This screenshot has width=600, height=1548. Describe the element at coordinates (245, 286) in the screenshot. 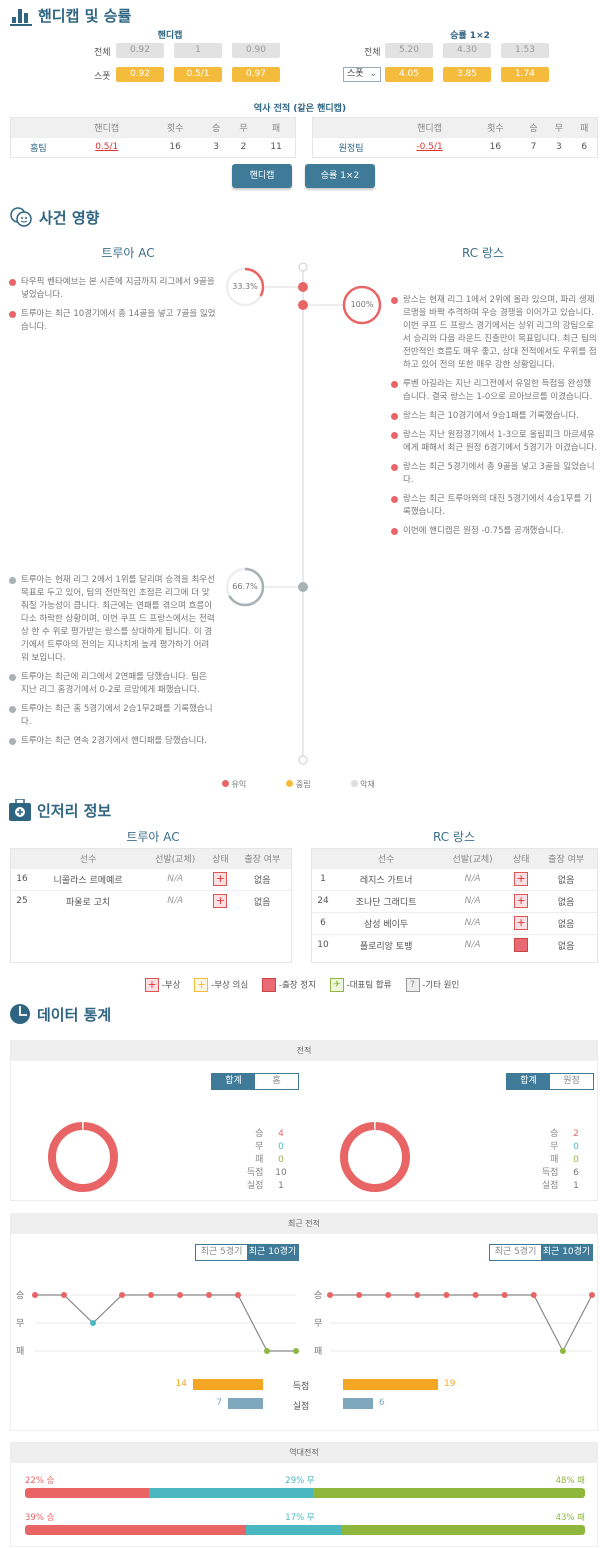

I see `home-positive-pct: 33.3%` at that location.